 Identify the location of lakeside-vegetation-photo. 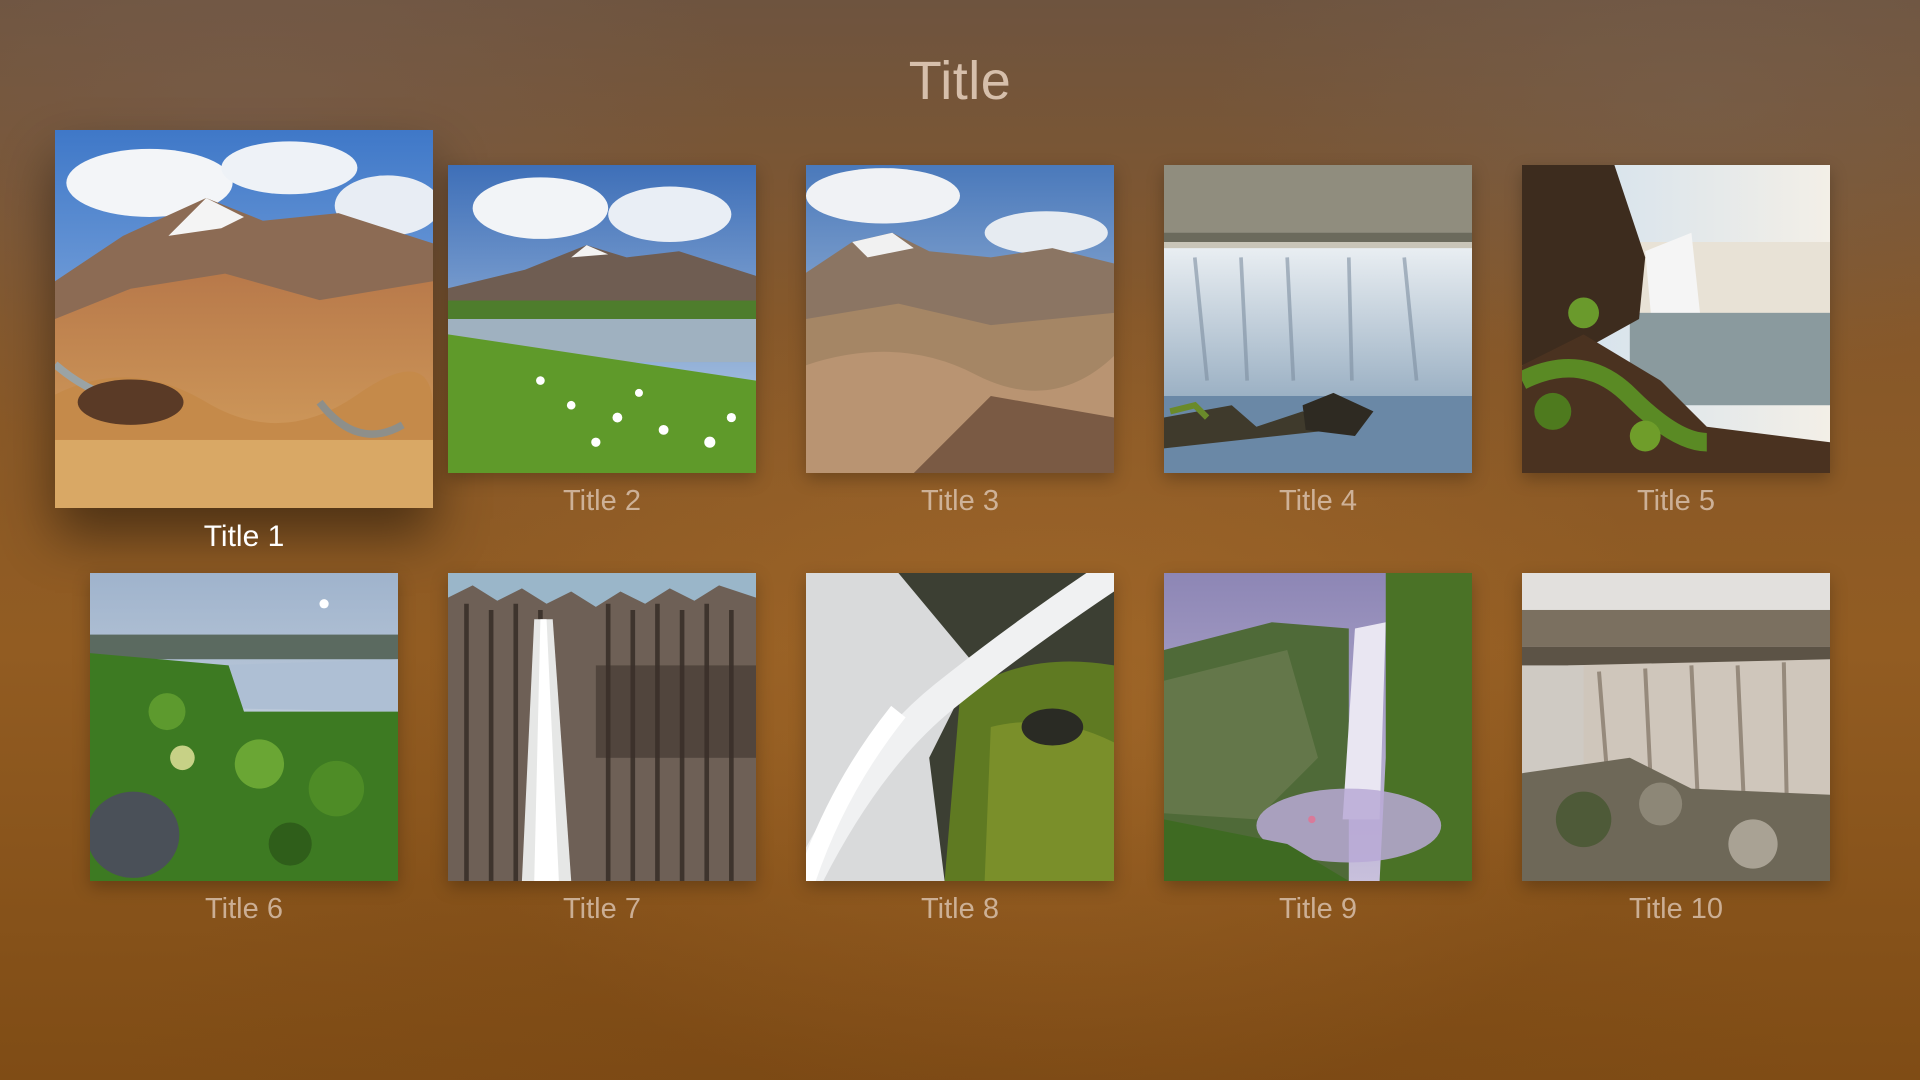
(244, 727).